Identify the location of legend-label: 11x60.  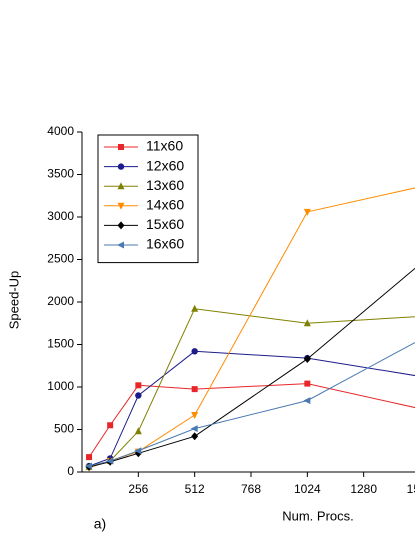
(164, 146).